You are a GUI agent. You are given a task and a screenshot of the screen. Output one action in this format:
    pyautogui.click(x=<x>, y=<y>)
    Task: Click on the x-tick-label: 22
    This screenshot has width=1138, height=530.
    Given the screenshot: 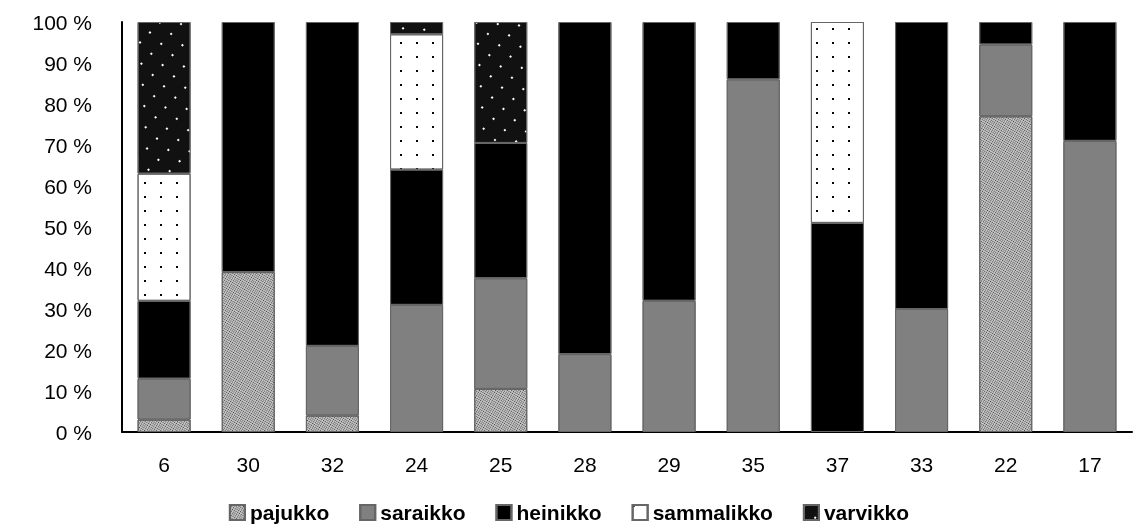 What is the action you would take?
    pyautogui.click(x=1006, y=464)
    